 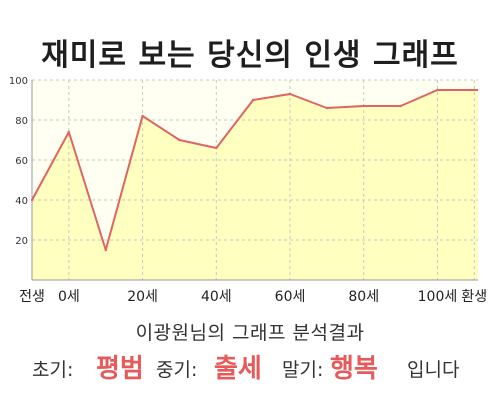 I want to click on x-tick-label: 60세, so click(x=290, y=297).